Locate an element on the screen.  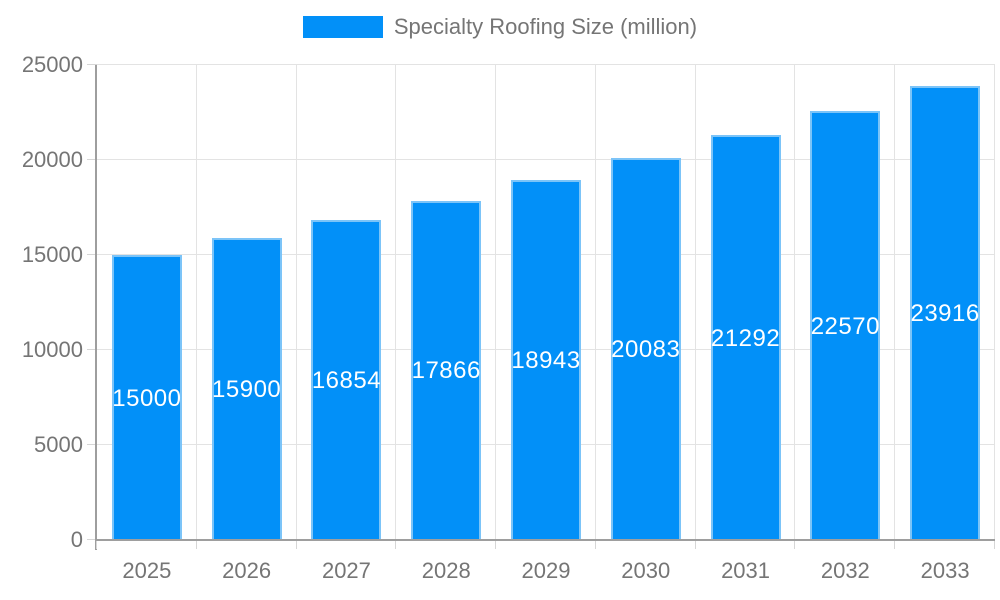
bar-value-label: 15000 is located at coordinates (147, 398).